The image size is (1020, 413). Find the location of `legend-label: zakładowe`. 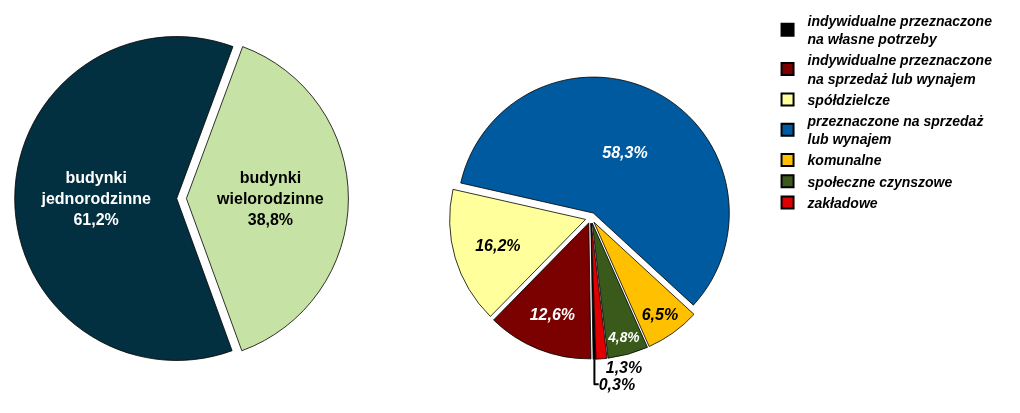

legend-label: zakładowe is located at coordinates (842, 202).